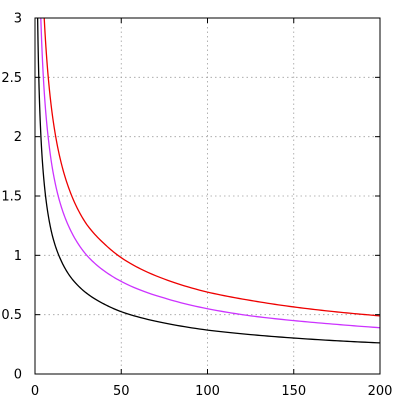 The height and width of the screenshot is (407, 407). I want to click on y-tick-label: 3, so click(18, 19).